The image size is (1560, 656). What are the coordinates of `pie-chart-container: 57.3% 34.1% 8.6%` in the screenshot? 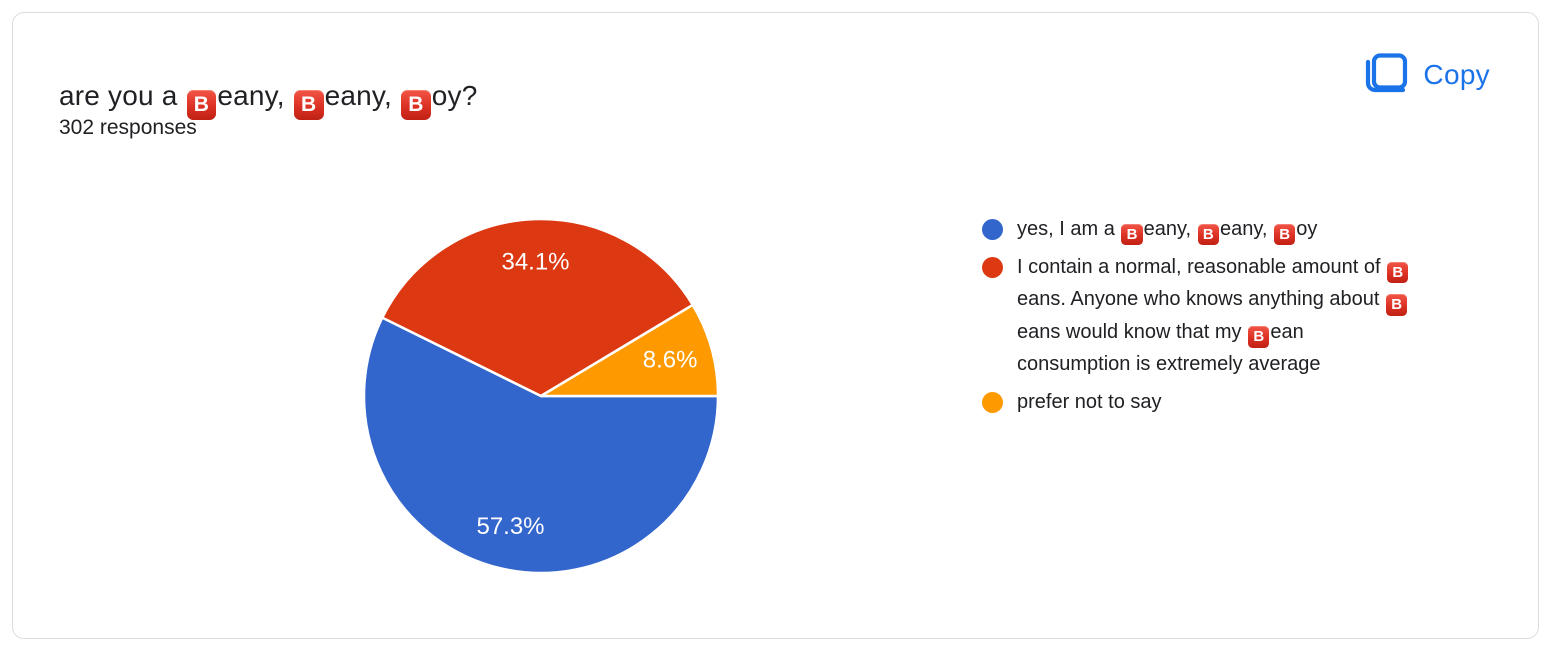 It's located at (541, 396).